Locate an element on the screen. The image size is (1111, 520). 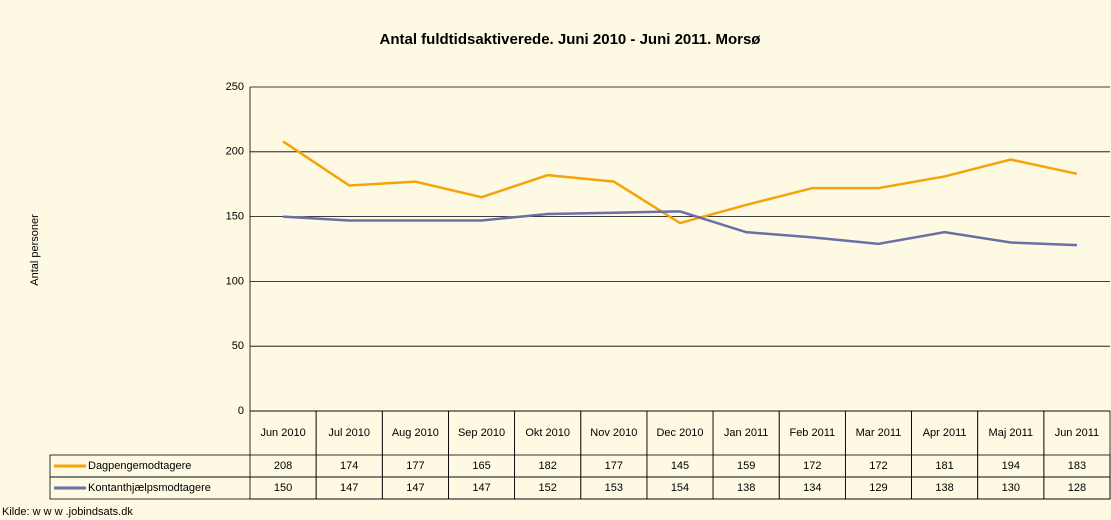
y-tick-label: 0 is located at coordinates (241, 411).